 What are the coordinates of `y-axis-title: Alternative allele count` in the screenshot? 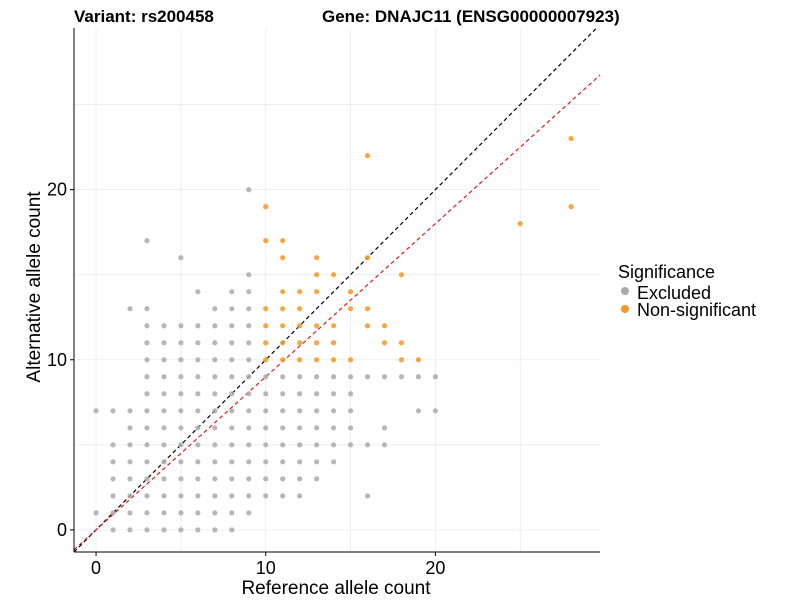 It's located at (34, 287).